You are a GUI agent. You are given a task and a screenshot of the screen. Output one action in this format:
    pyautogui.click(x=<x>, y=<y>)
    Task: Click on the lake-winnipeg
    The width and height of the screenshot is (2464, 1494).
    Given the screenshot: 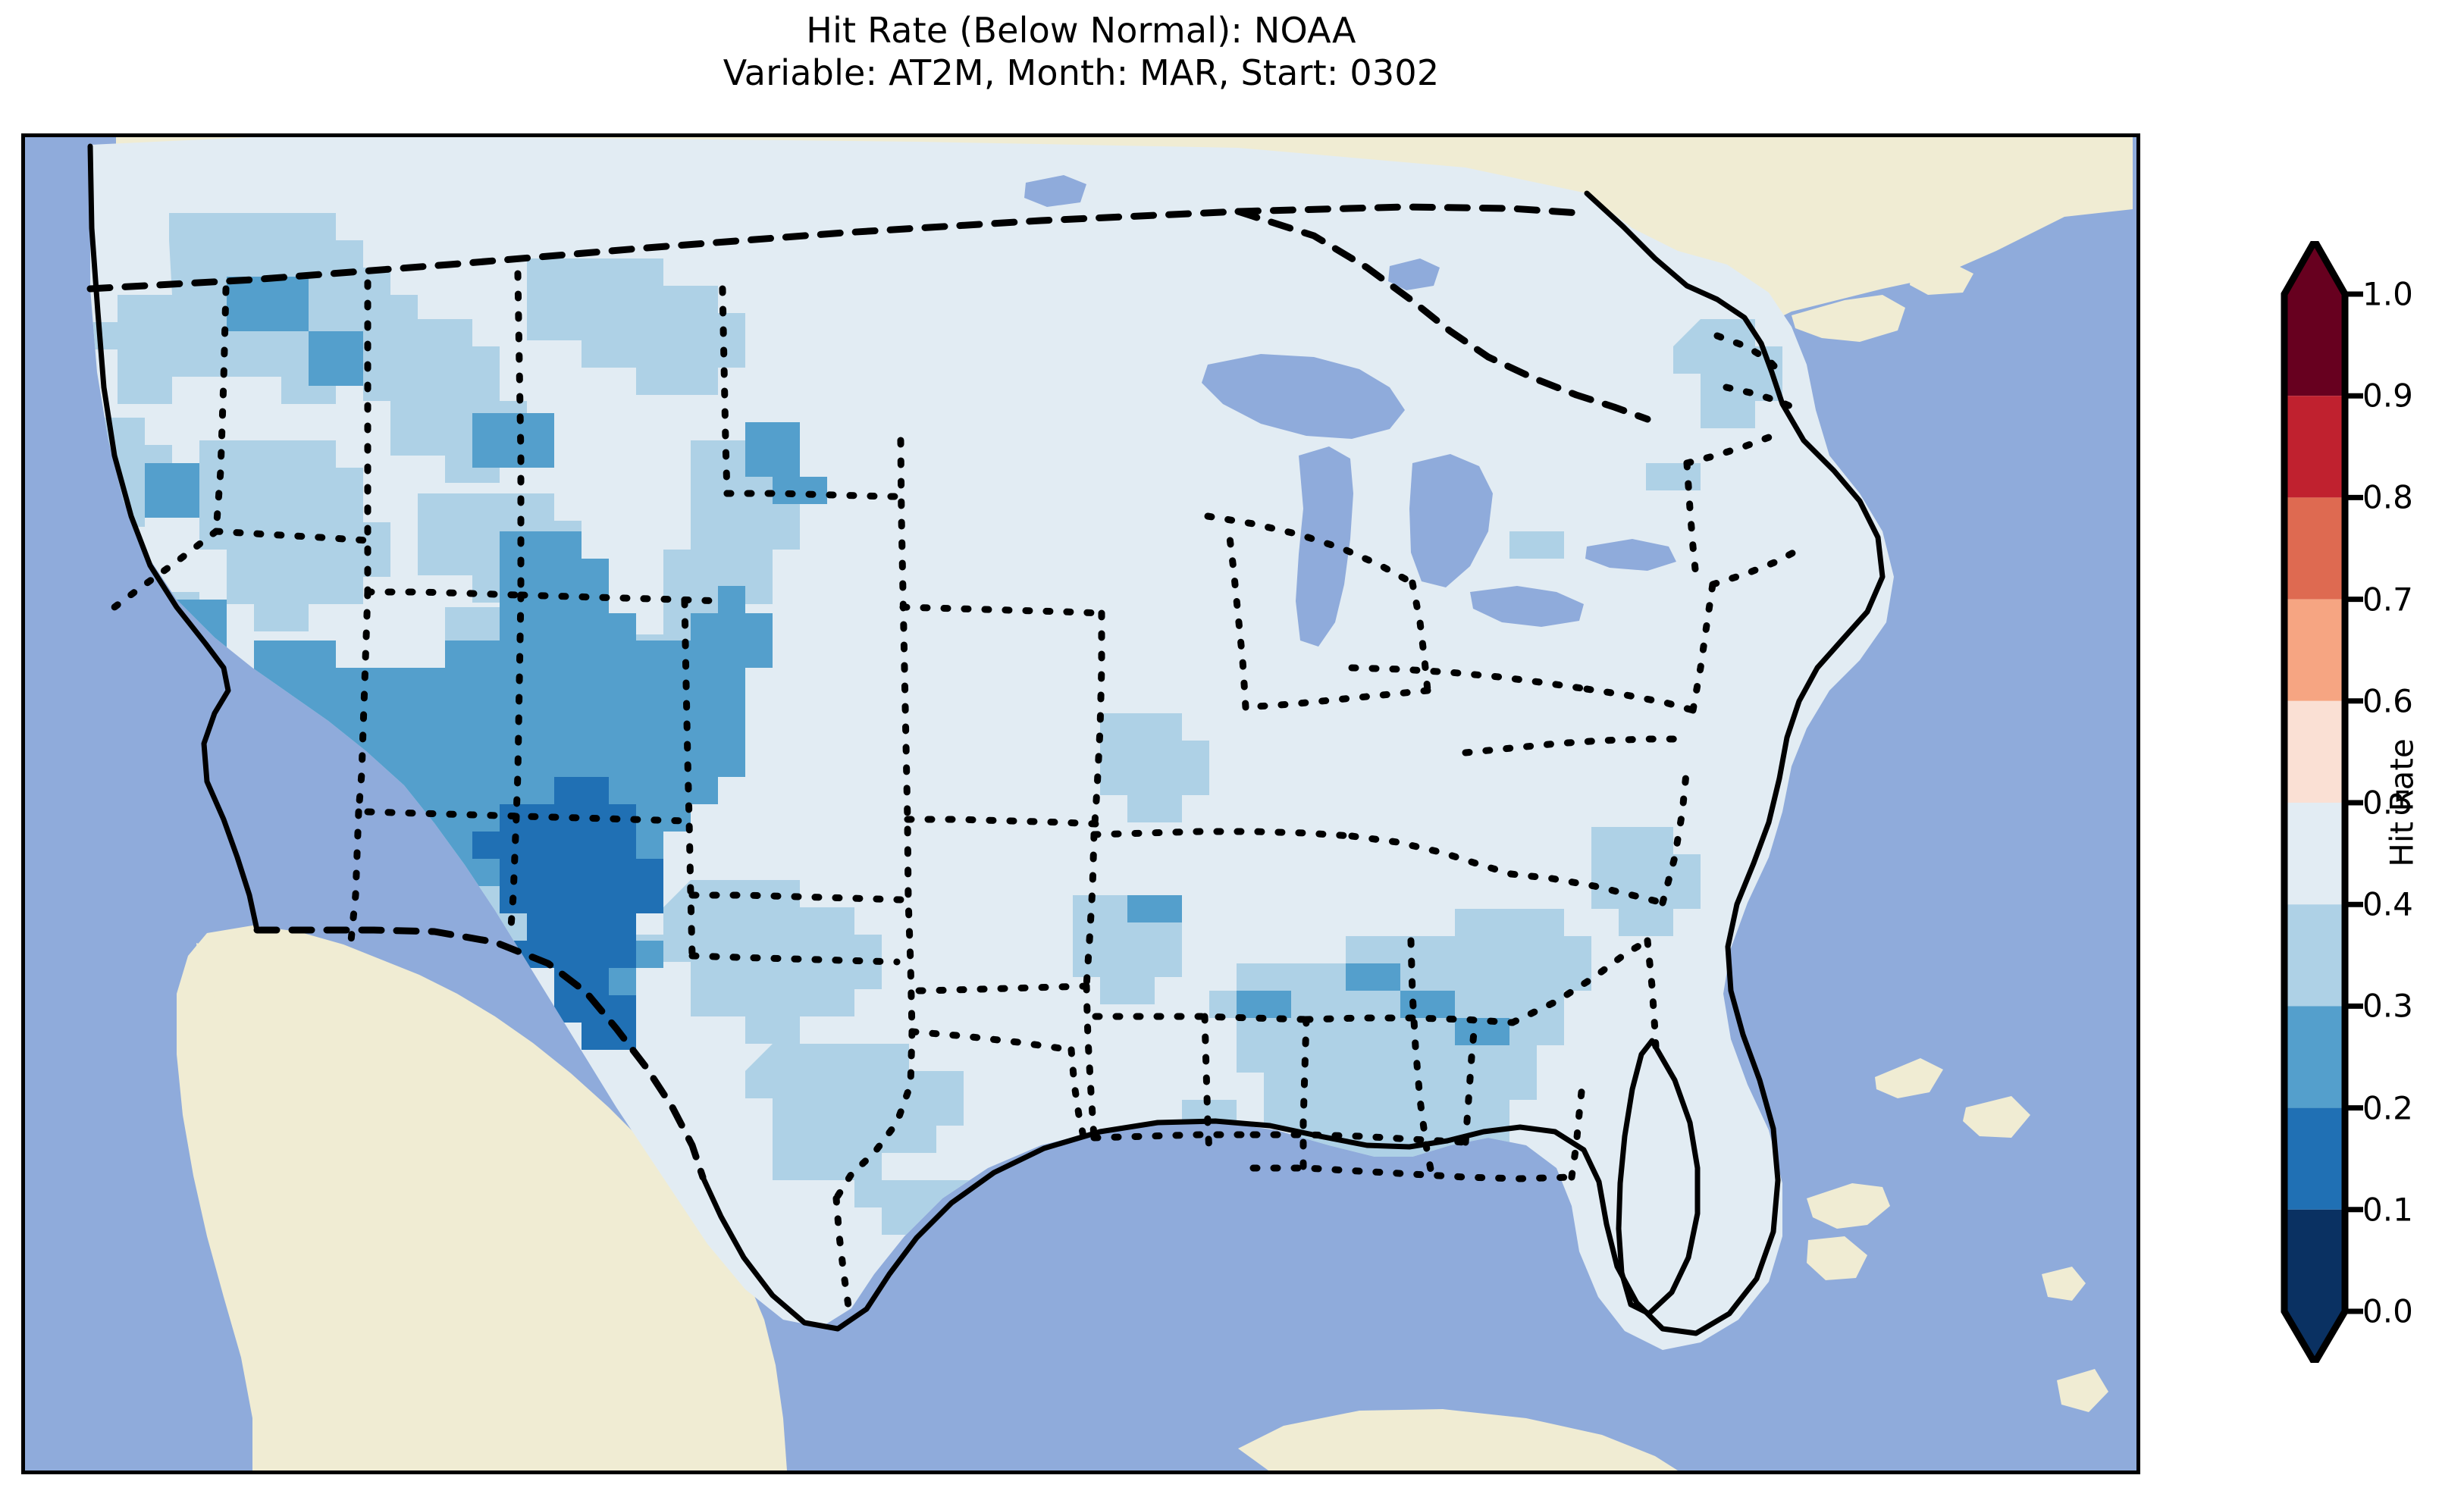 What is the action you would take?
    pyautogui.click(x=1055, y=191)
    